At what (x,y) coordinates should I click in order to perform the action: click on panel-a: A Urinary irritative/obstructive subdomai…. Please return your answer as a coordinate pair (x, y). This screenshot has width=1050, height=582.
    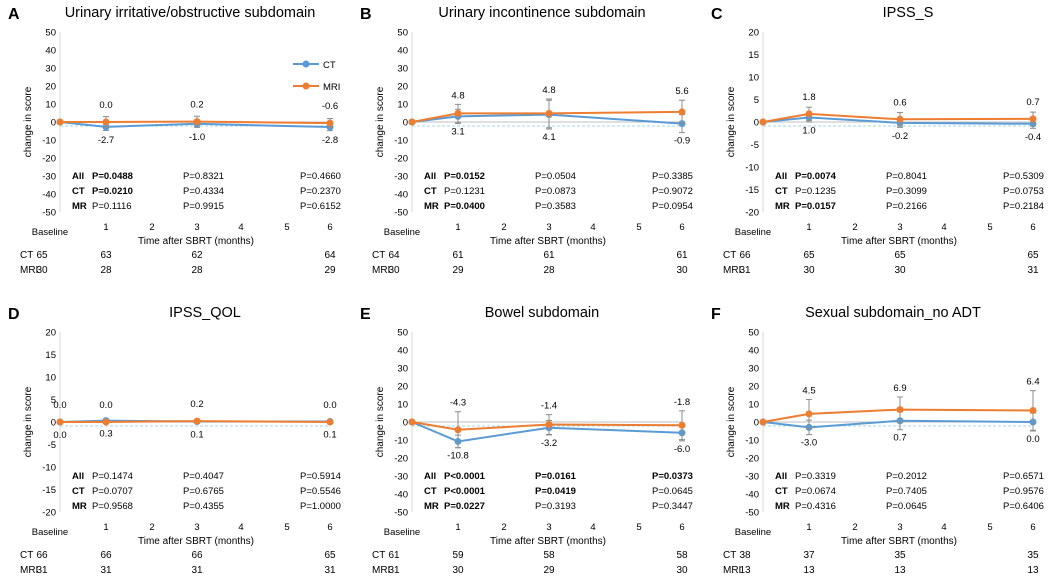
    Looking at the image, I should click on (174, 140).